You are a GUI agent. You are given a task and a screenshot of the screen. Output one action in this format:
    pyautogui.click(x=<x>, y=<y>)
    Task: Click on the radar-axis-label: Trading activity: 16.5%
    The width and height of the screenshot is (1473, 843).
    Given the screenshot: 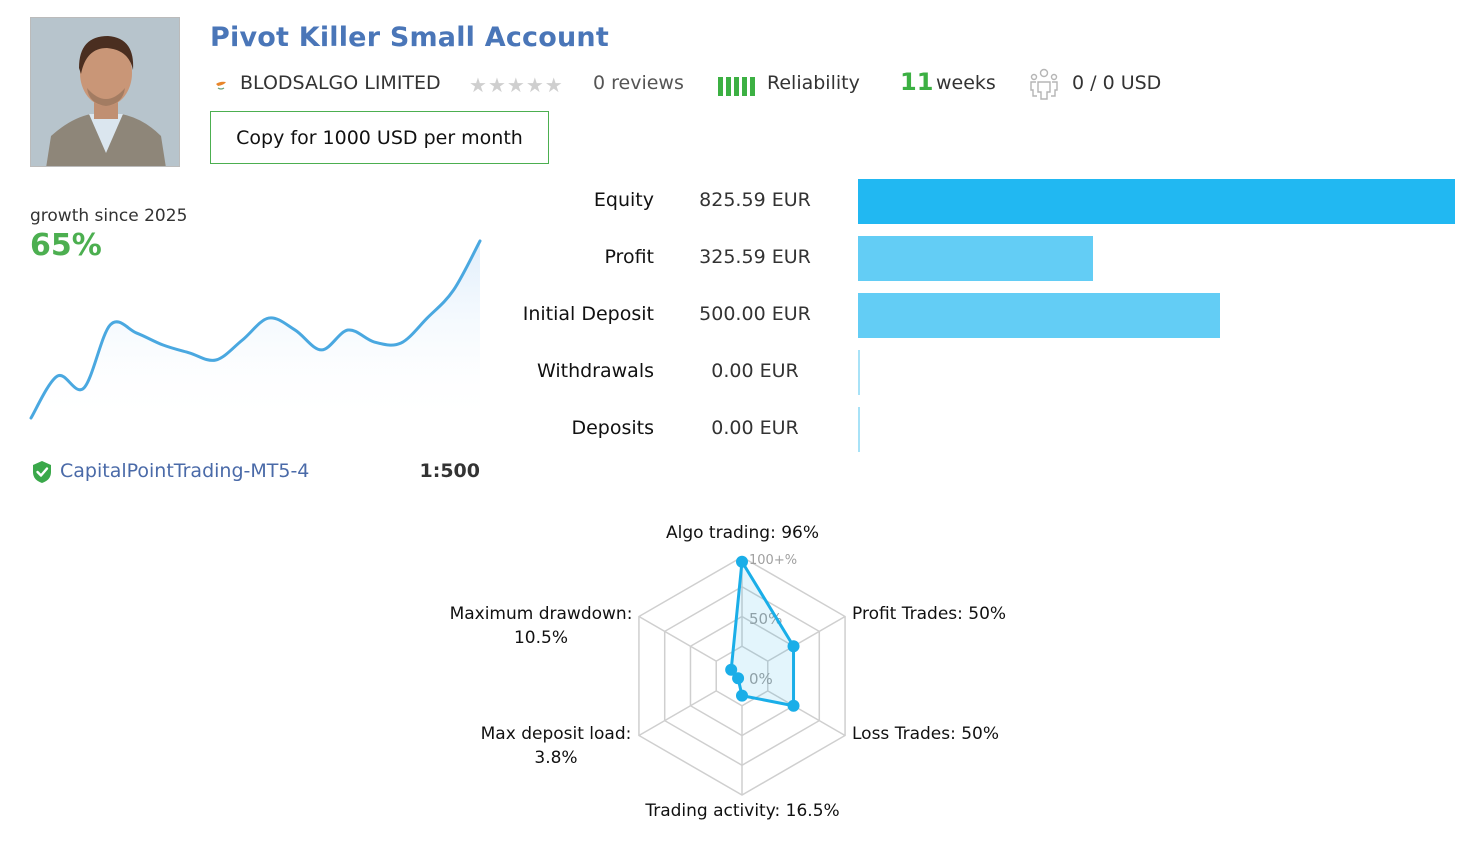 What is the action you would take?
    pyautogui.click(x=742, y=811)
    